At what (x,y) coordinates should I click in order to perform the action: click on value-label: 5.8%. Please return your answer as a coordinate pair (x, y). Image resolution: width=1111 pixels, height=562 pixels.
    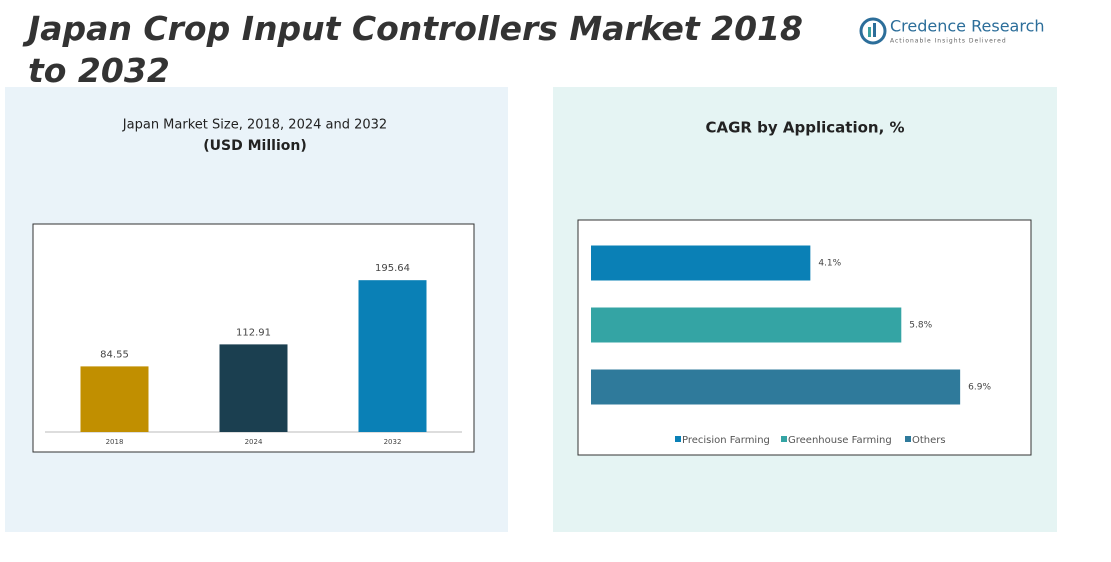
    Looking at the image, I should click on (920, 326).